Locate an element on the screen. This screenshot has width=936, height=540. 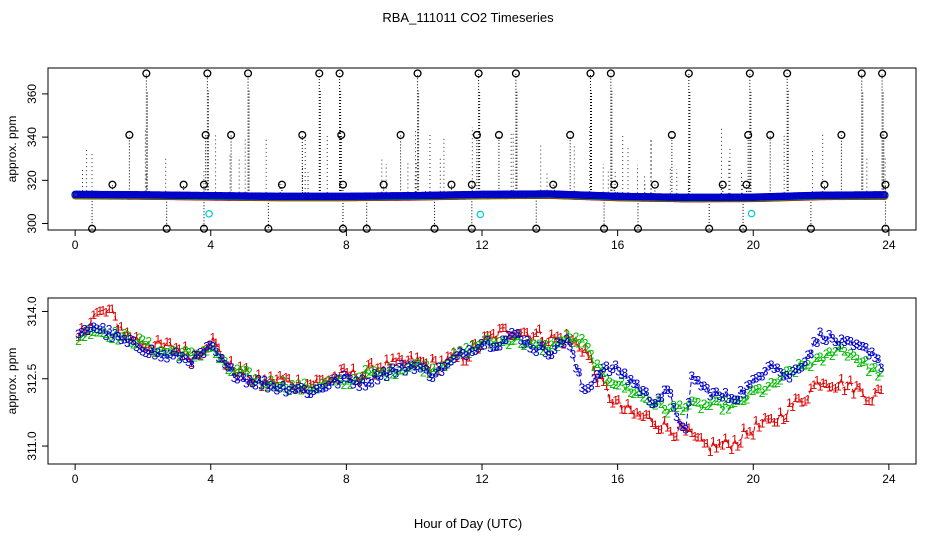
y-axis-label: approx. ppm is located at coordinates (12, 149).